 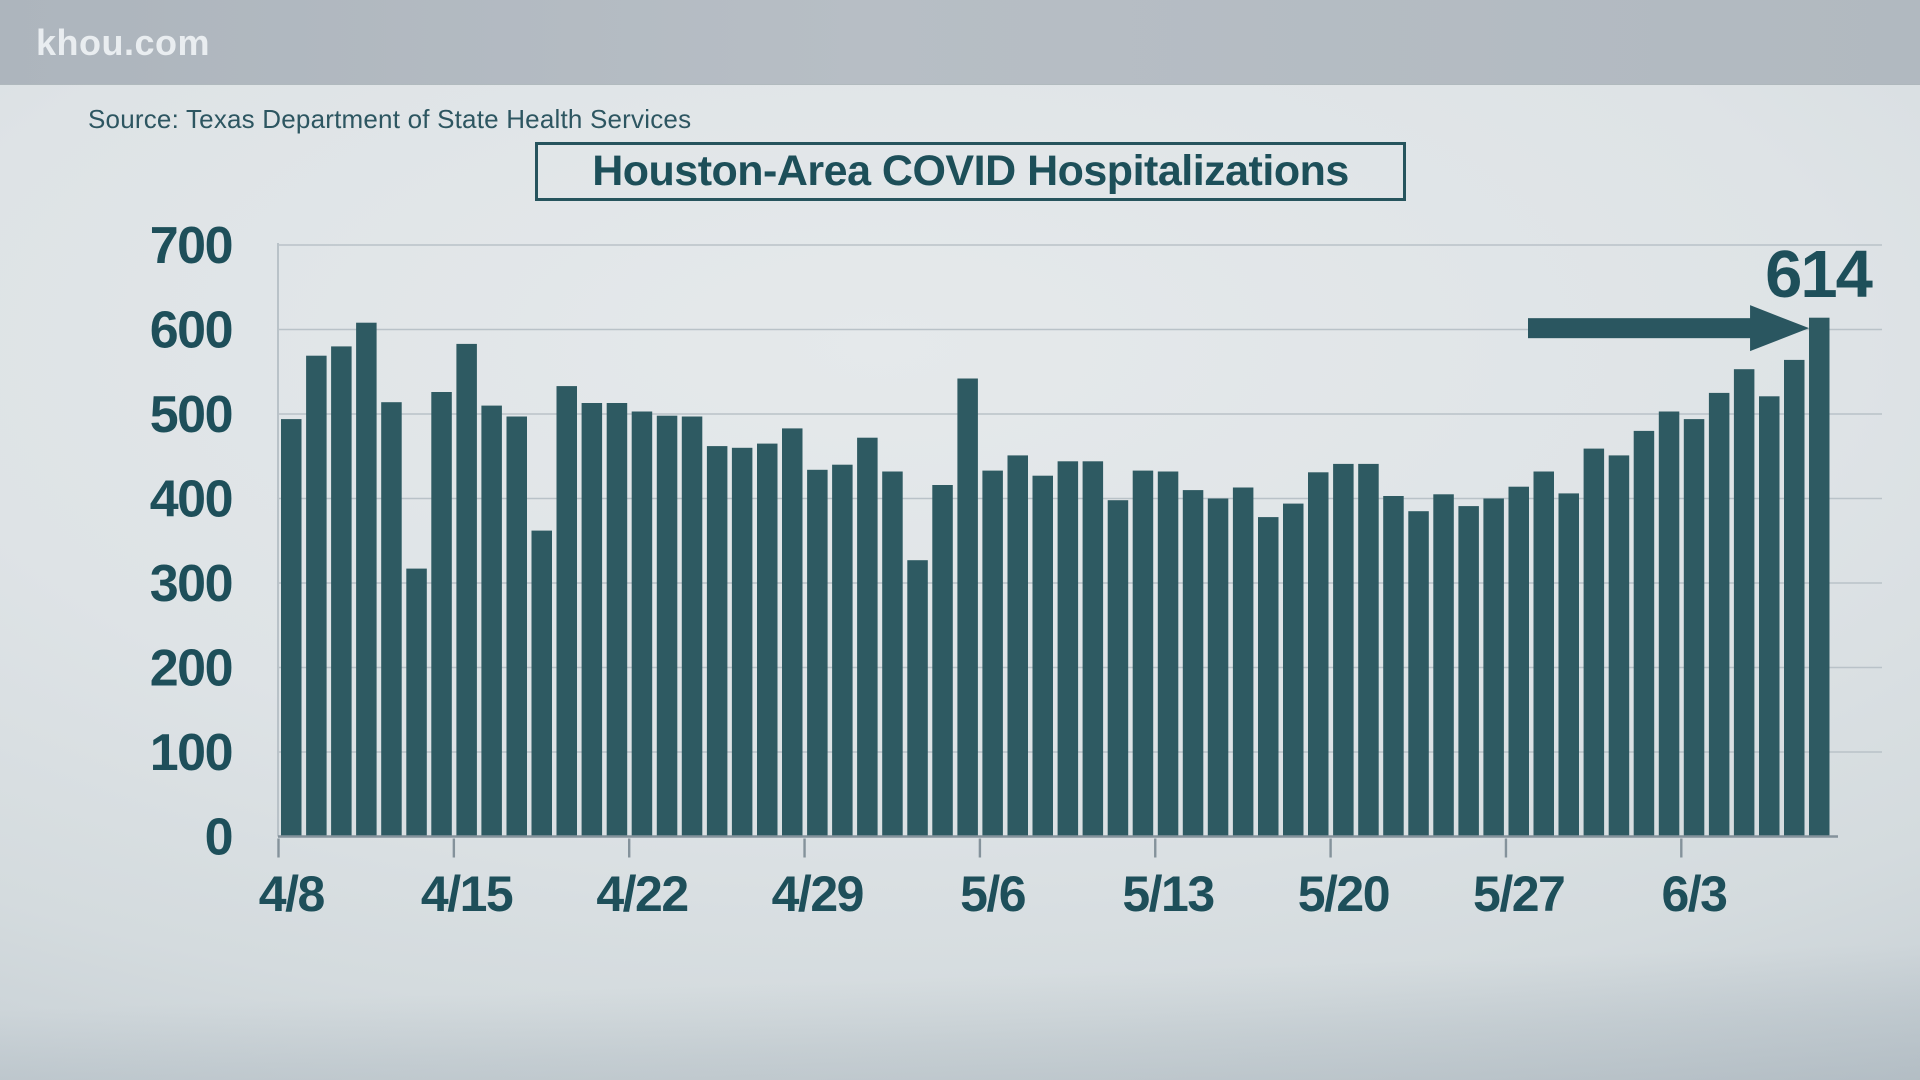 What do you see at coordinates (191, 753) in the screenshot?
I see `y-label-100: 100` at bounding box center [191, 753].